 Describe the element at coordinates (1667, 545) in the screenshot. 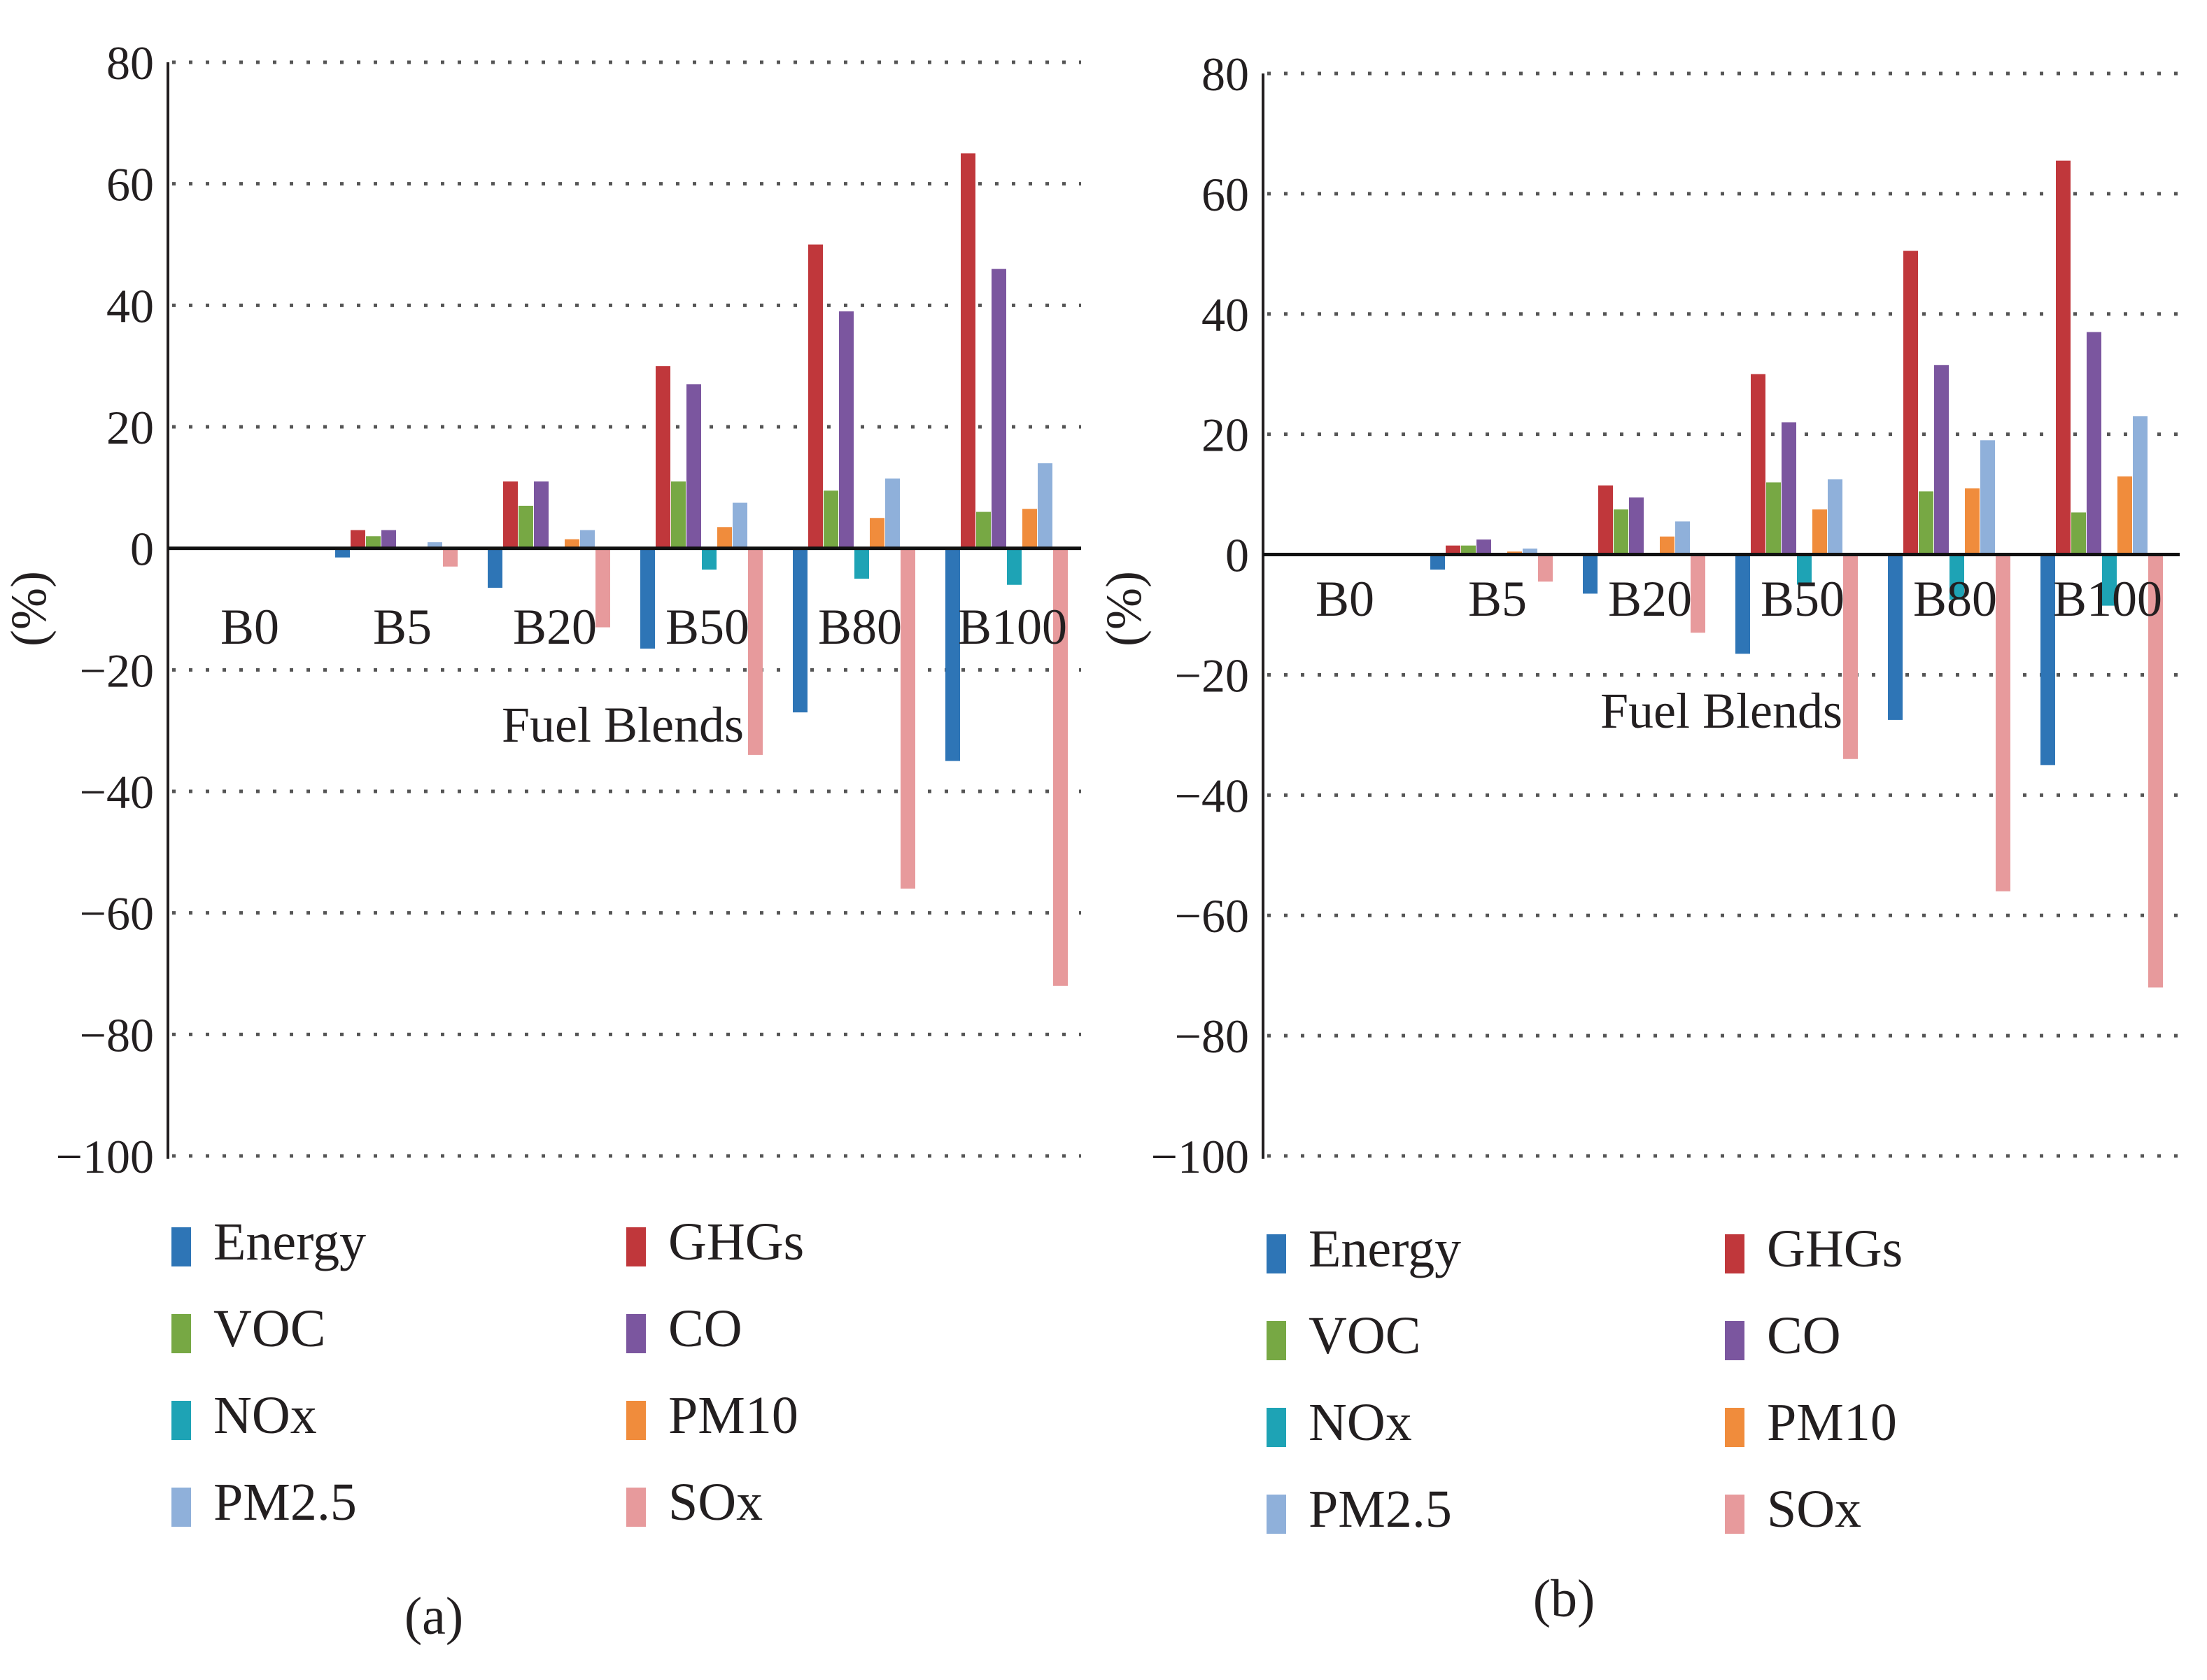

I see `b-bar-pm10-b20` at that location.